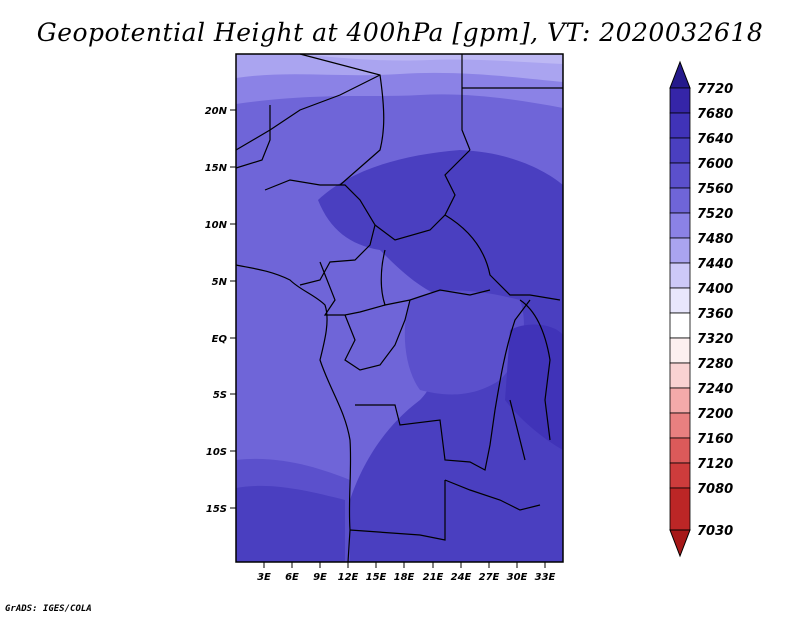 Image resolution: width=800 pixels, height=618 pixels. I want to click on border-east-africa, so click(535, 370).